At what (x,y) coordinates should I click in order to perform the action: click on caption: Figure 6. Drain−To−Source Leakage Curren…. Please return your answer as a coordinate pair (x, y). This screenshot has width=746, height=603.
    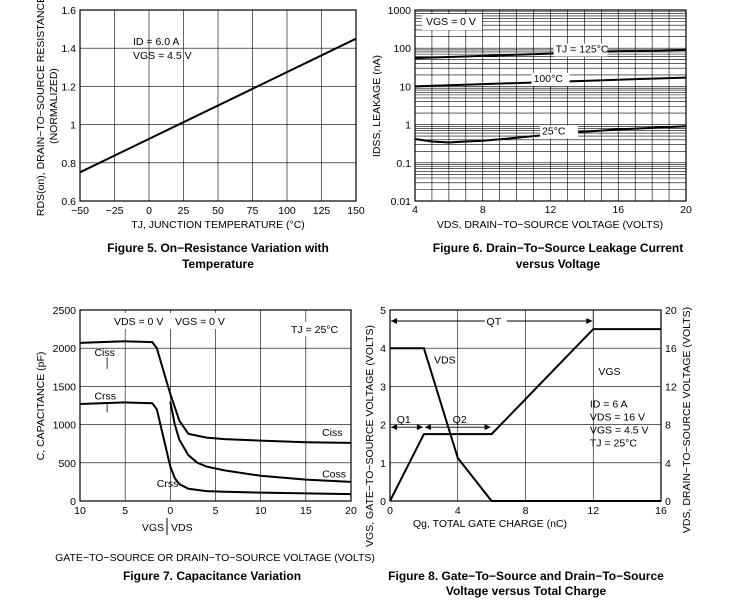
    Looking at the image, I should click on (558, 248).